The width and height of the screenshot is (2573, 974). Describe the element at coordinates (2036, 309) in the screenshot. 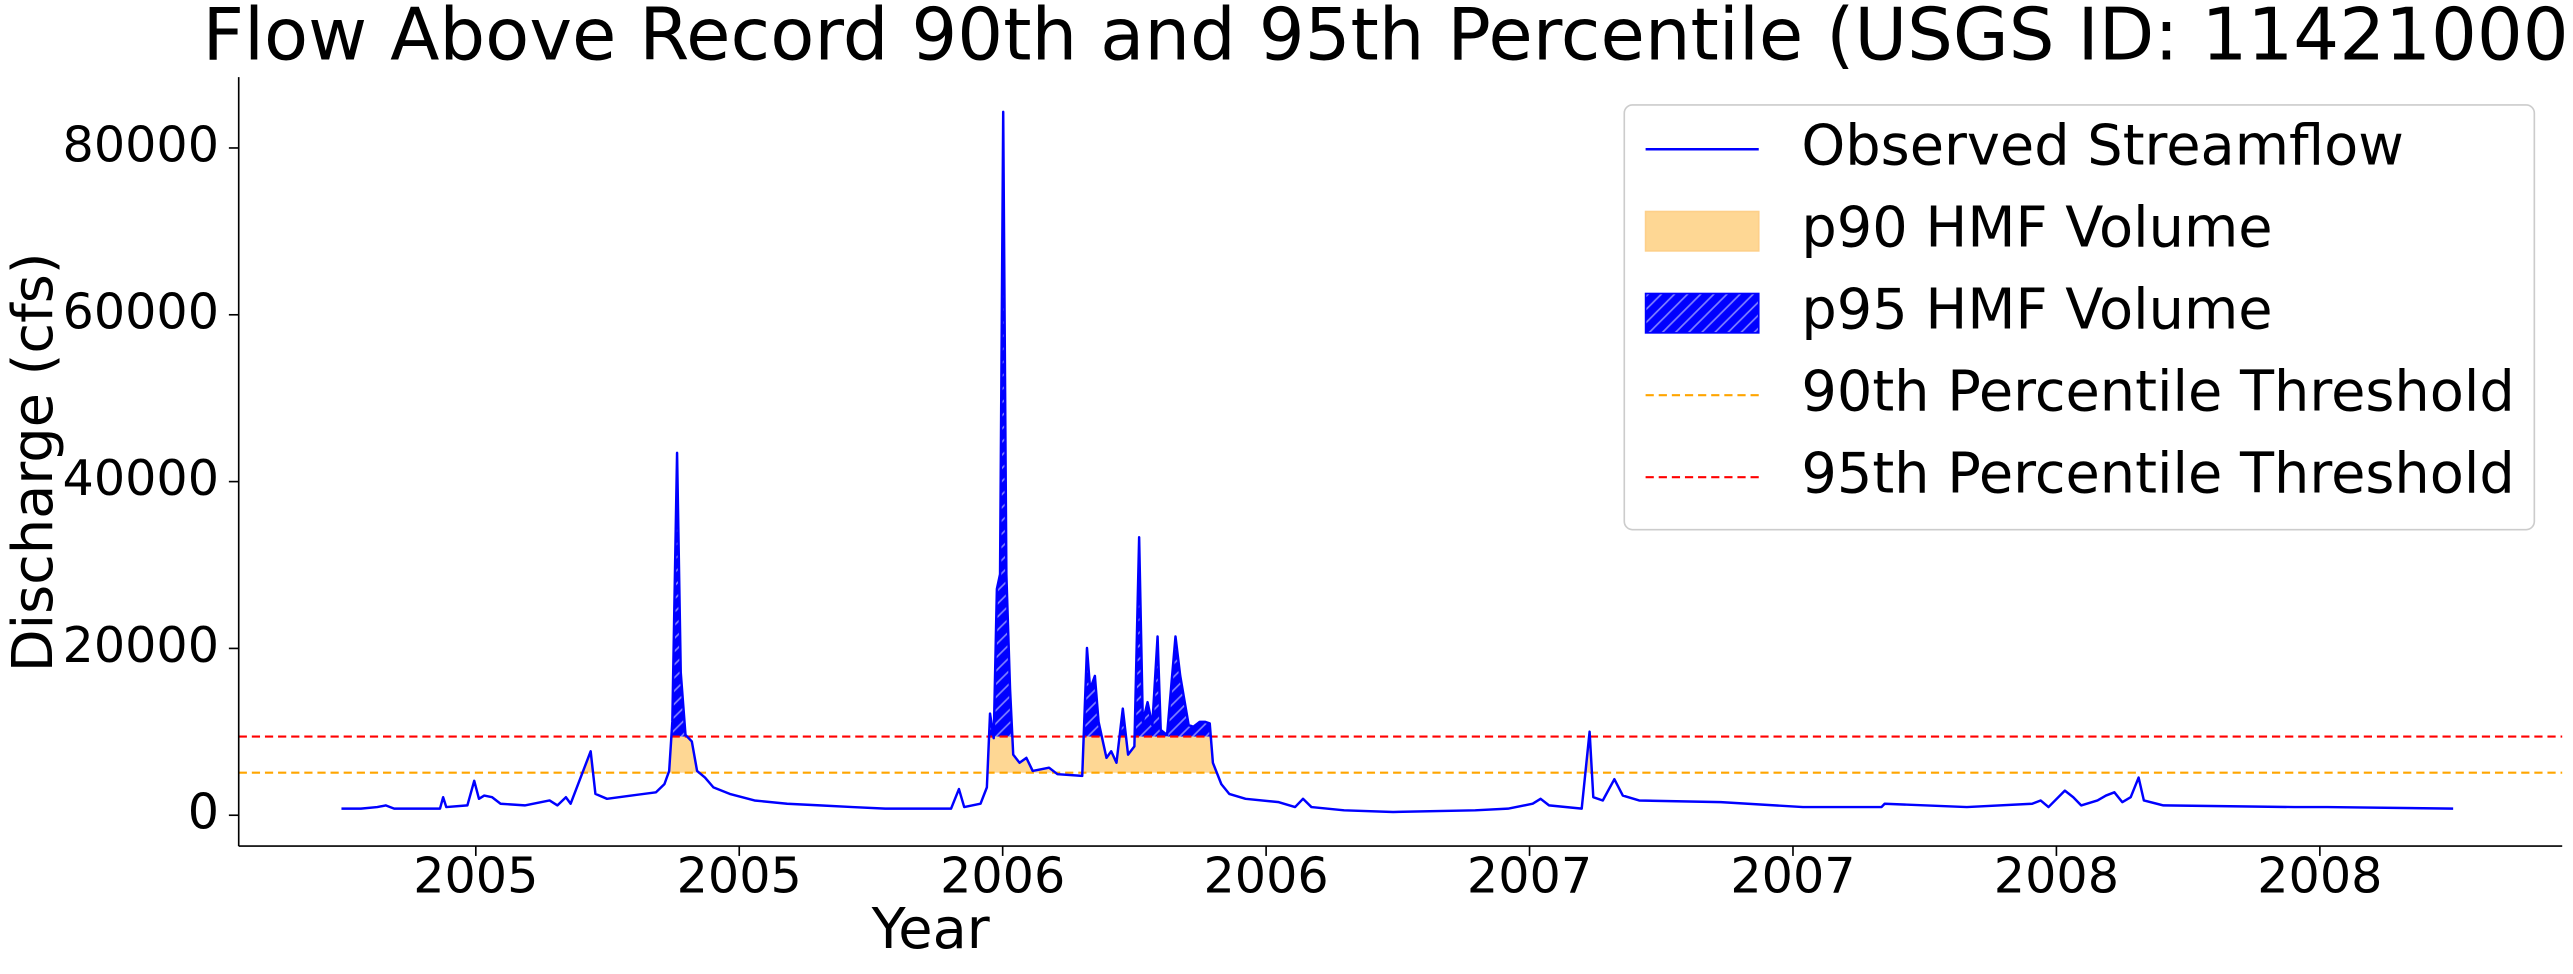

I see `legend-label: p95 HMF Volume` at that location.